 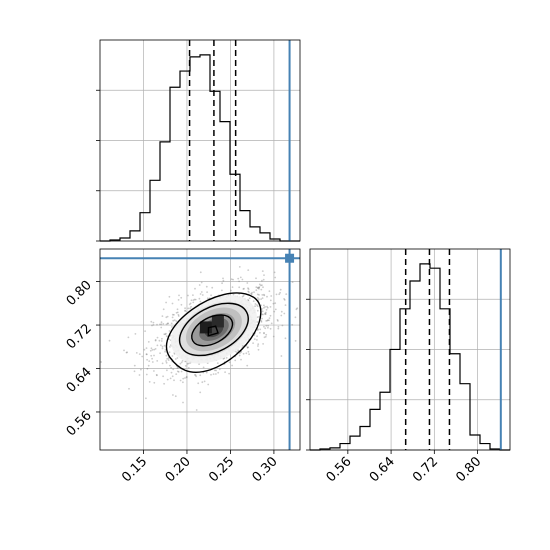 I want to click on histogram-2-grid, so click(x=408, y=350).